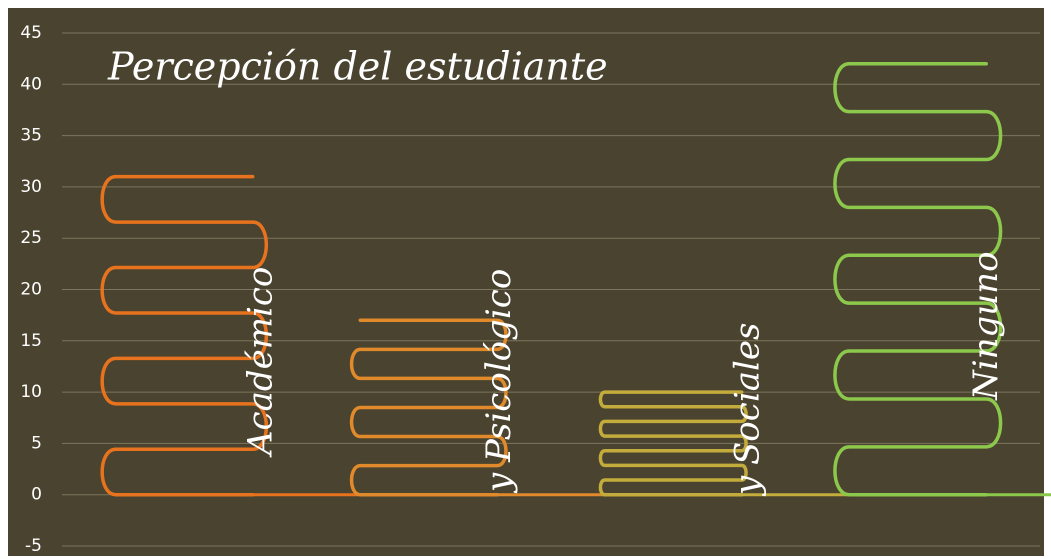  What do you see at coordinates (31, 290) in the screenshot?
I see `y-tick-label: 20` at bounding box center [31, 290].